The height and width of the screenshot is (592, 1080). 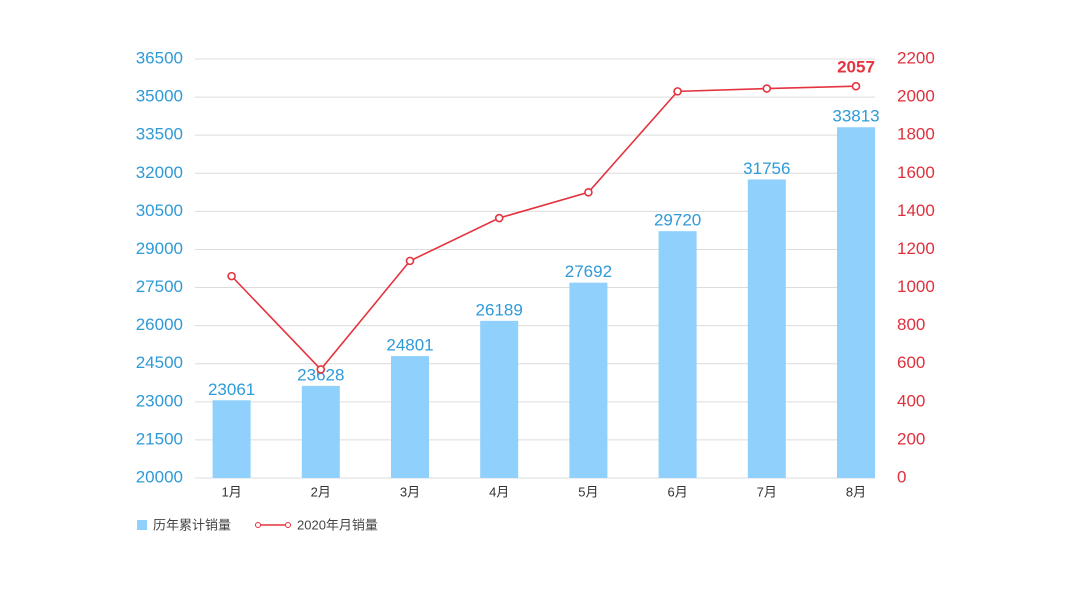 What do you see at coordinates (409, 345) in the screenshot?
I see `bar-label: 24801` at bounding box center [409, 345].